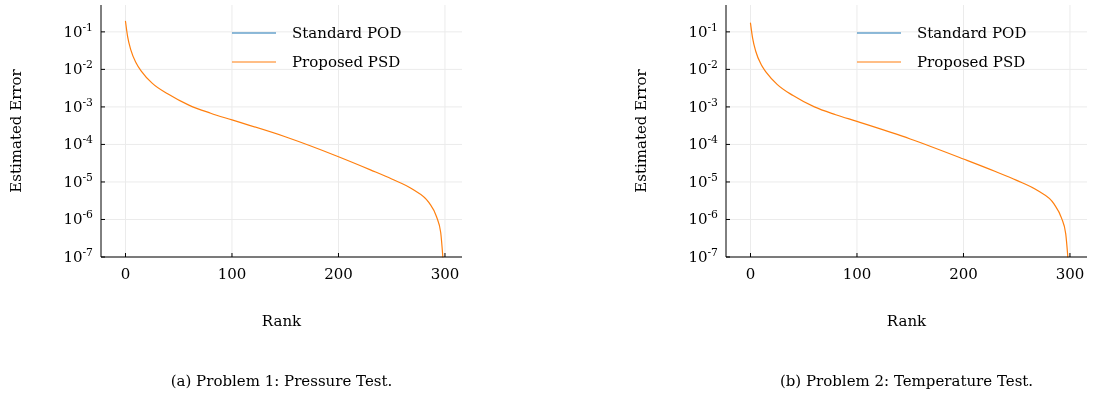  I want to click on text: (a) Problem 1: Pressure Test., so click(281, 381).